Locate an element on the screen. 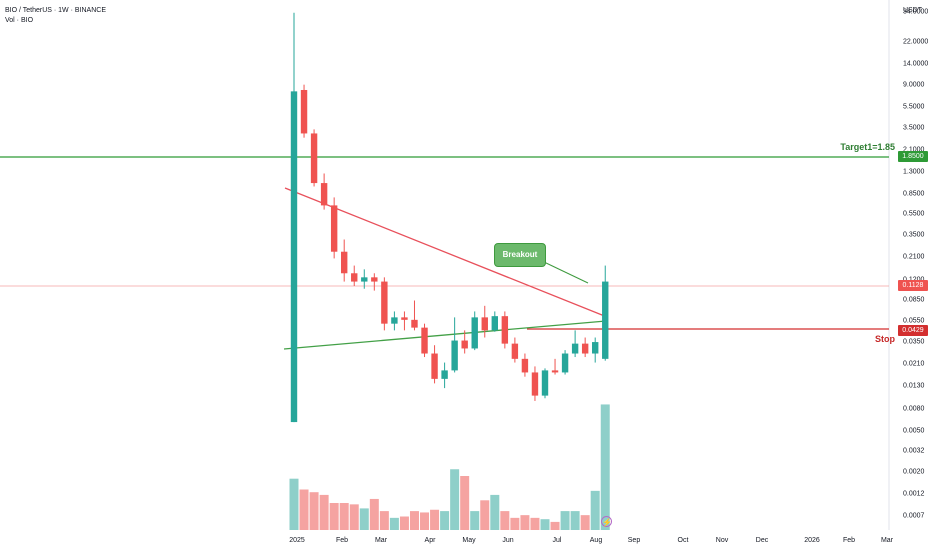  breakout-callout: Breakout is located at coordinates (520, 255).